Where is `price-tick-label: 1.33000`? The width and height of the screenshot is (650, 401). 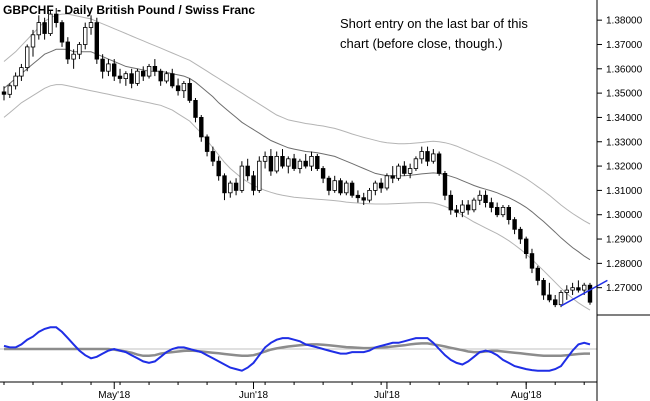 price-tick-label: 1.33000 is located at coordinates (624, 142).